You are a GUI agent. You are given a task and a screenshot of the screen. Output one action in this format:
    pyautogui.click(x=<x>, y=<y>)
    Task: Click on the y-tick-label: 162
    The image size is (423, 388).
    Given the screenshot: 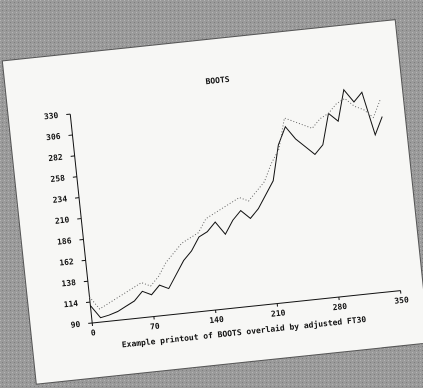 What is the action you would take?
    pyautogui.click(x=66, y=262)
    